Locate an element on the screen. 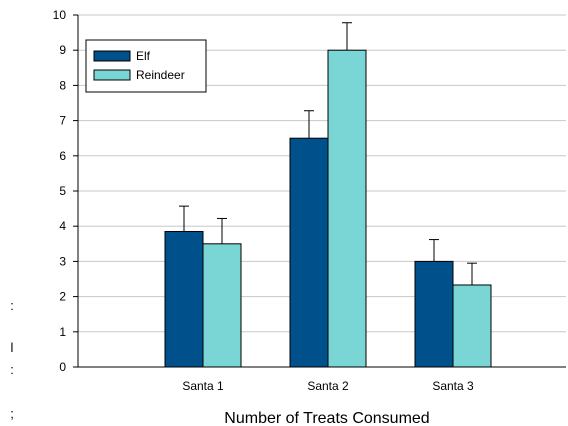  legend-box is located at coordinates (146, 66).